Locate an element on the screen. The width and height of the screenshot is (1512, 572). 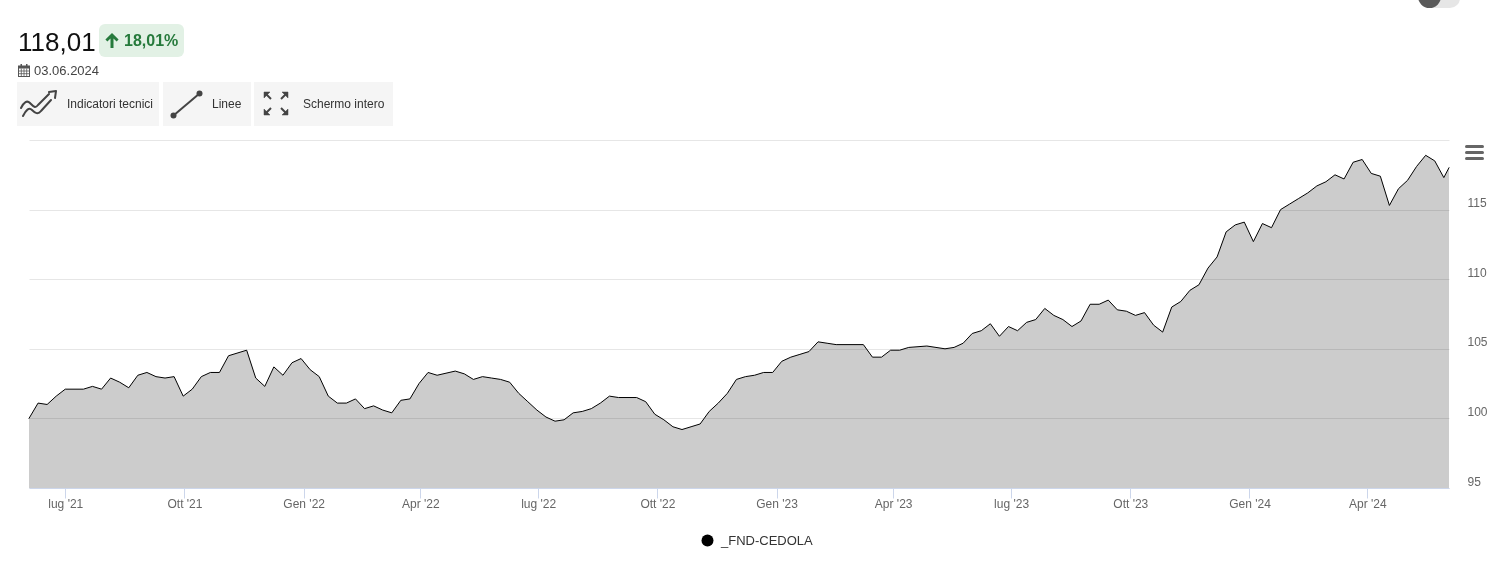
chart-title: 118,01 is located at coordinates (57, 42).